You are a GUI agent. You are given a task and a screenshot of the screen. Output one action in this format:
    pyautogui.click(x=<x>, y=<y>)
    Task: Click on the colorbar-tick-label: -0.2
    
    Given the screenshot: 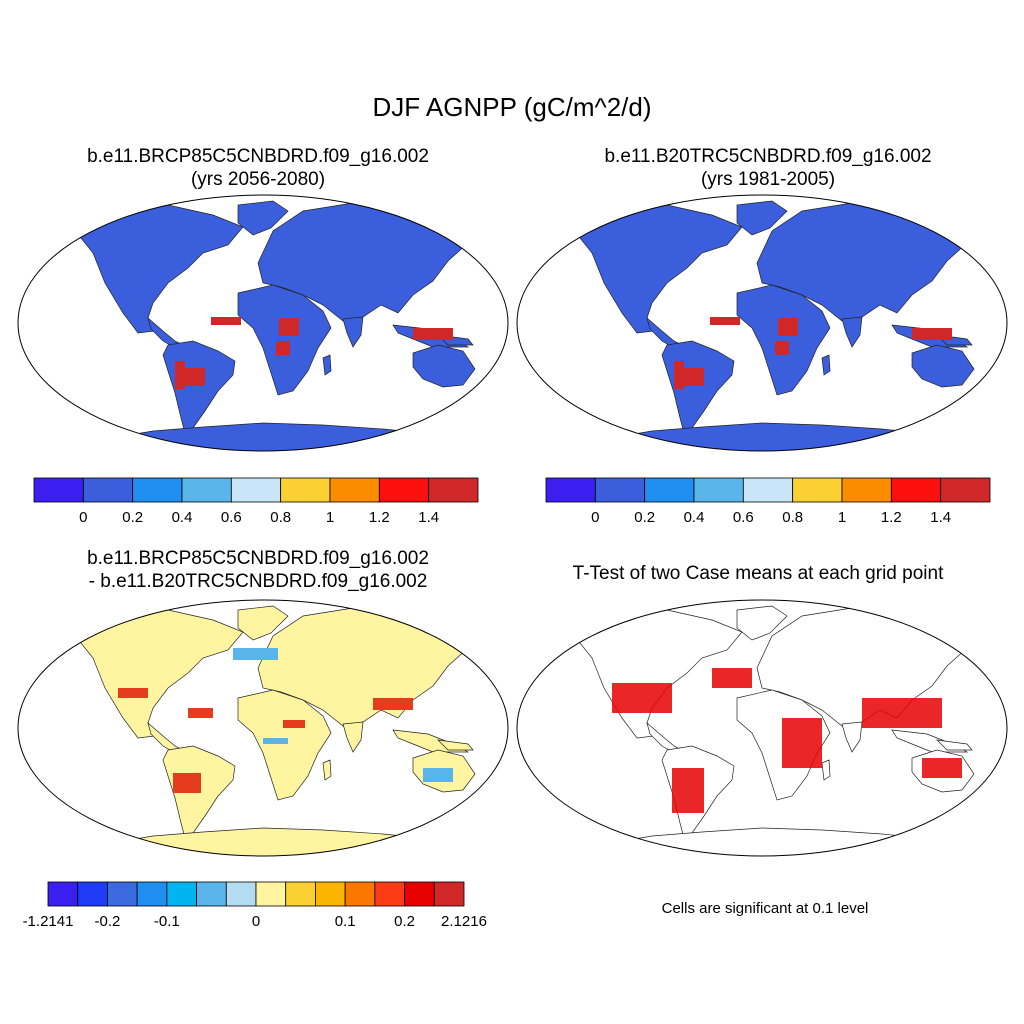 What is the action you would take?
    pyautogui.click(x=107, y=921)
    